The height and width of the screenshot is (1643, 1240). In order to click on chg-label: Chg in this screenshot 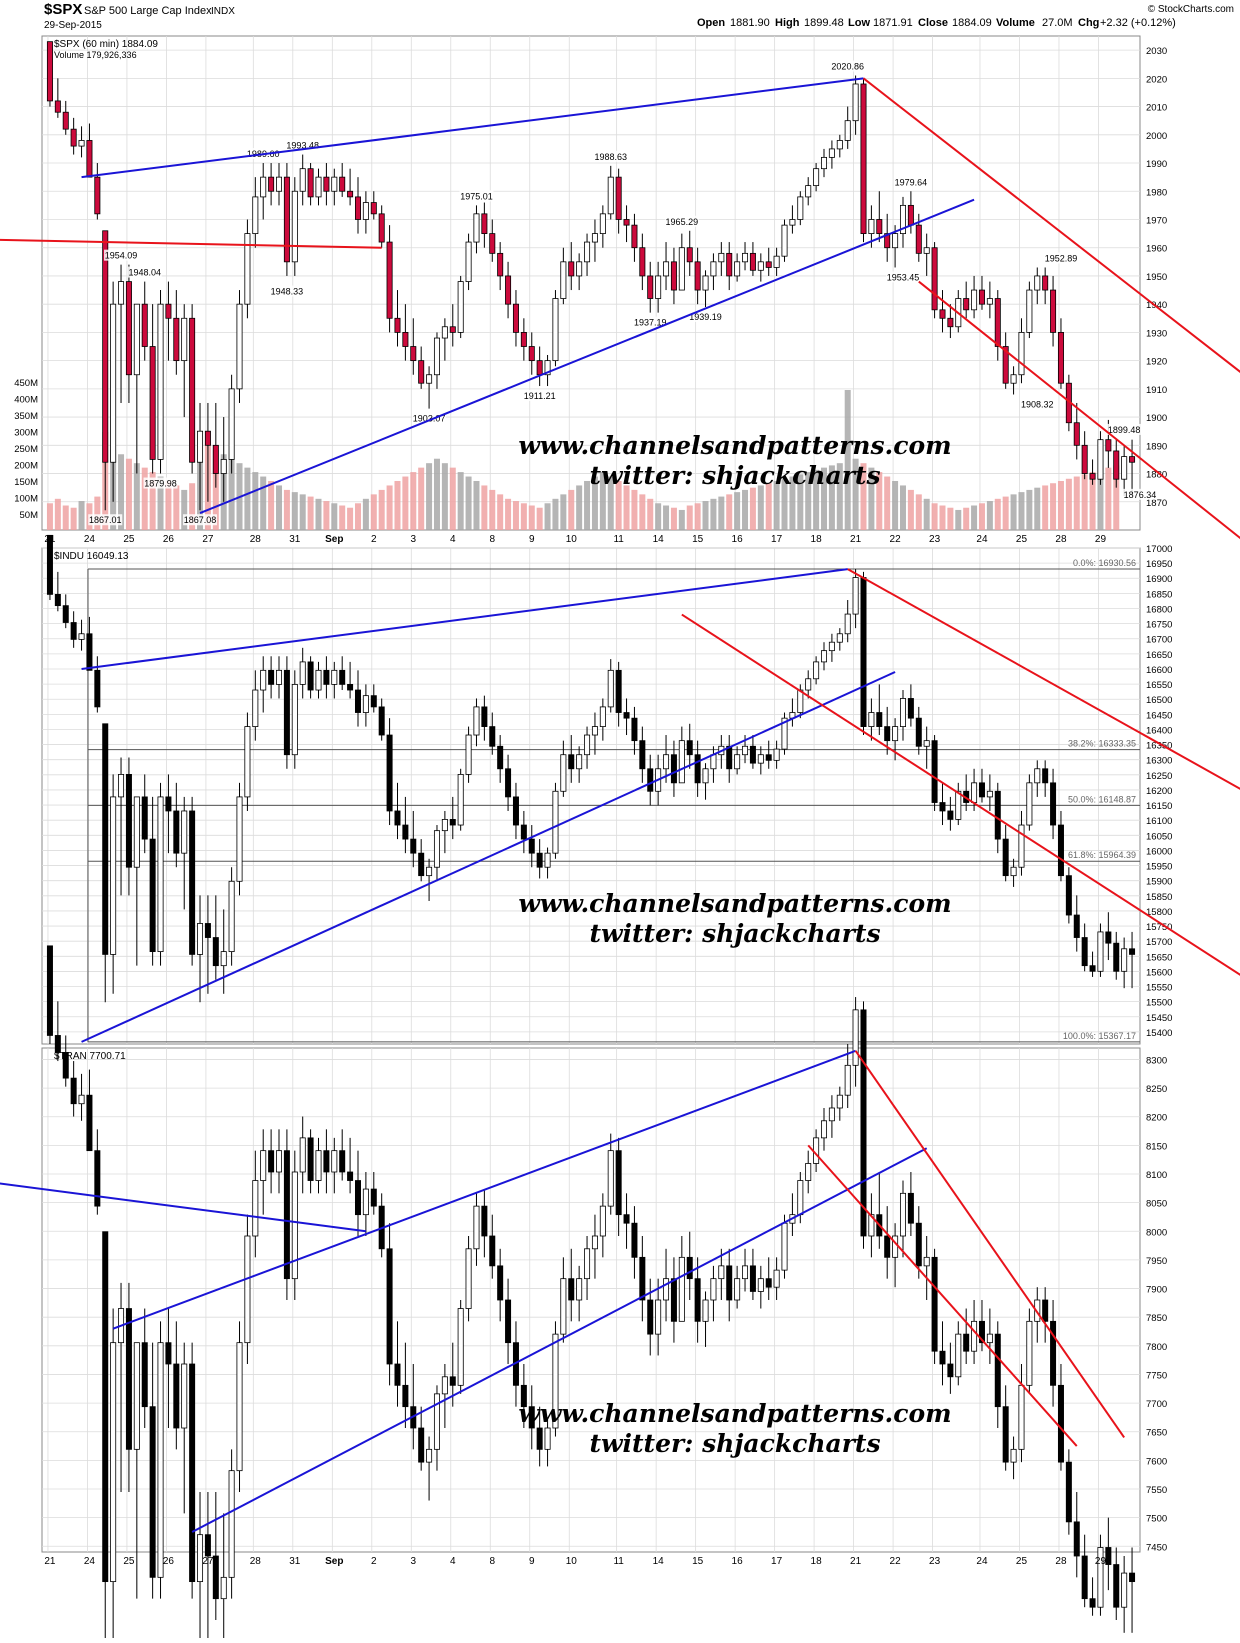, I will do `click(1088, 23)`.